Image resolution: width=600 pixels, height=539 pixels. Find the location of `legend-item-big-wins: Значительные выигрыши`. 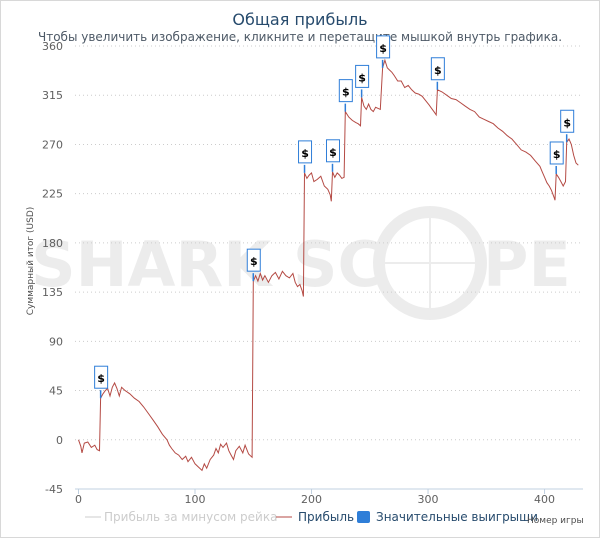

legend-item-big-wins: Значительные выигрыши is located at coordinates (447, 517).